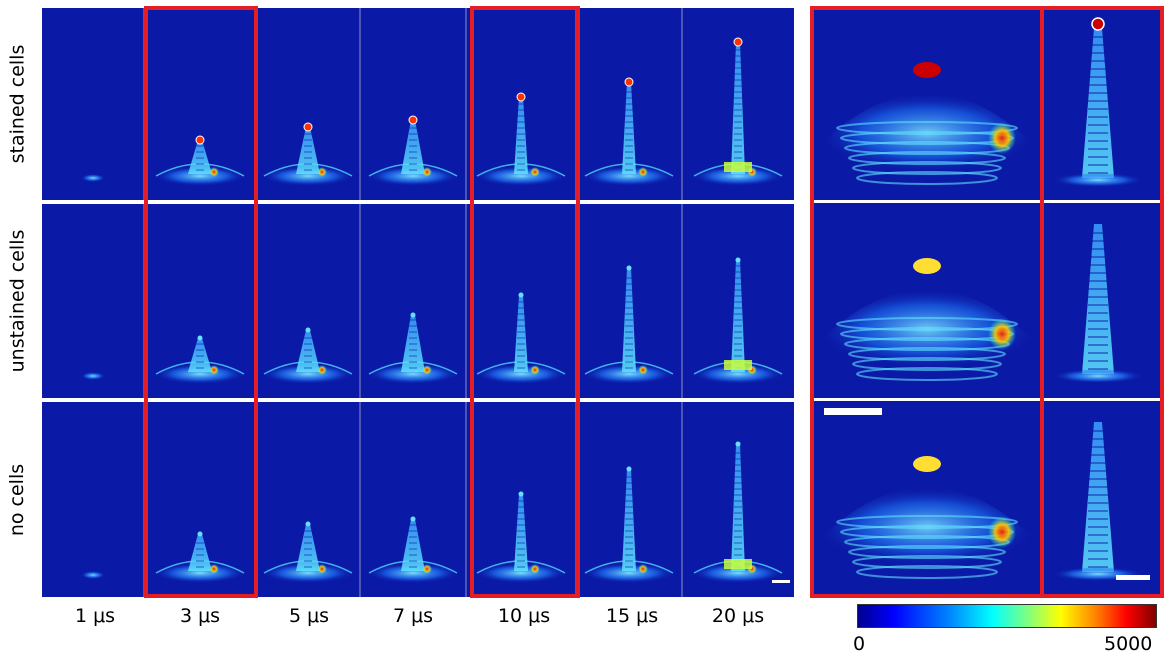 The image size is (1170, 658). What do you see at coordinates (200, 616) in the screenshot?
I see `time-label-3us: 3 μs` at bounding box center [200, 616].